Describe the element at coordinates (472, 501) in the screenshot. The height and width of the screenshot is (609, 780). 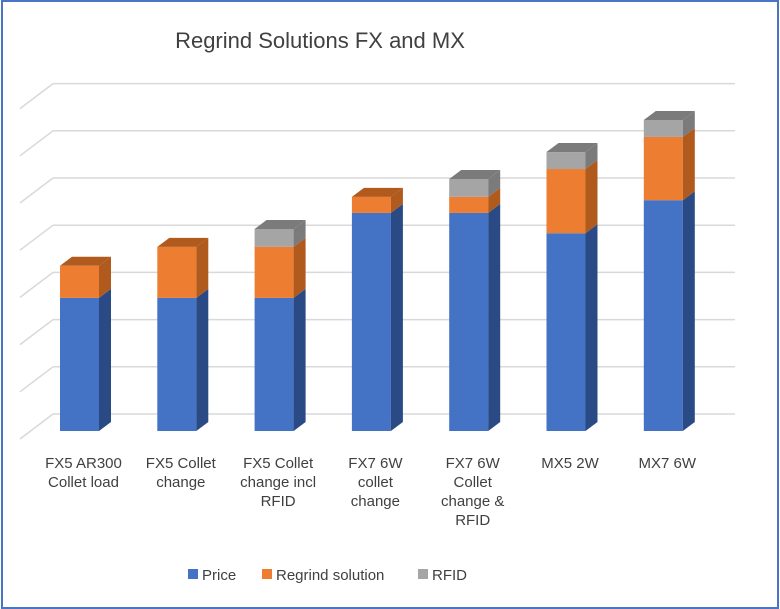
I see `x-tick-label-line: change &` at that location.